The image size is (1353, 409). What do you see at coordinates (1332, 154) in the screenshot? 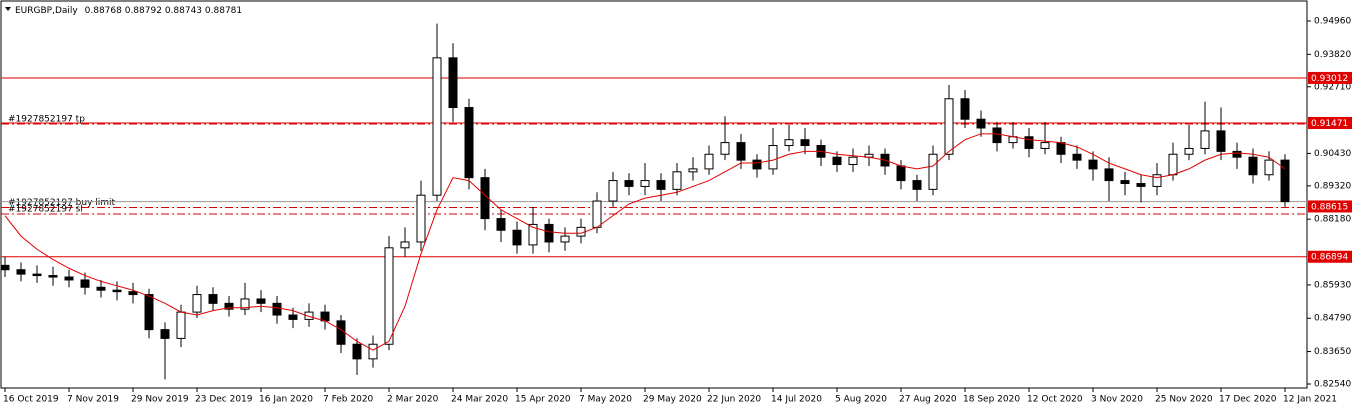
I see `y-tick-label: 0.90430` at bounding box center [1332, 154].